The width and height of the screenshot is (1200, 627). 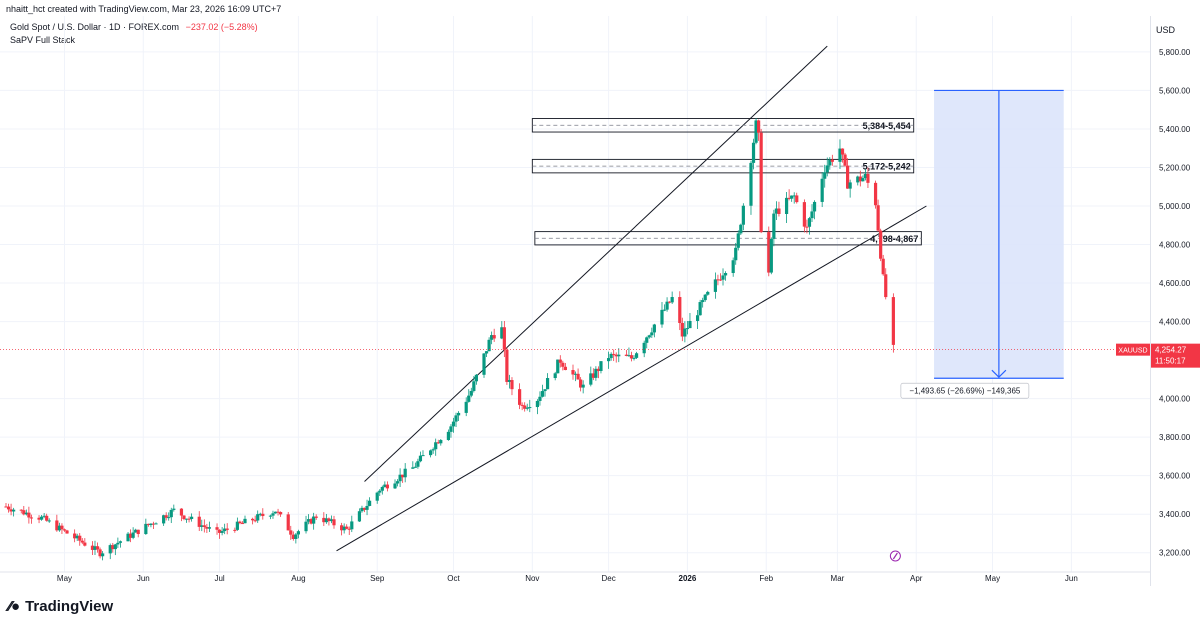 What do you see at coordinates (1175, 245) in the screenshot?
I see `y-tick-label: 4,800.00` at bounding box center [1175, 245].